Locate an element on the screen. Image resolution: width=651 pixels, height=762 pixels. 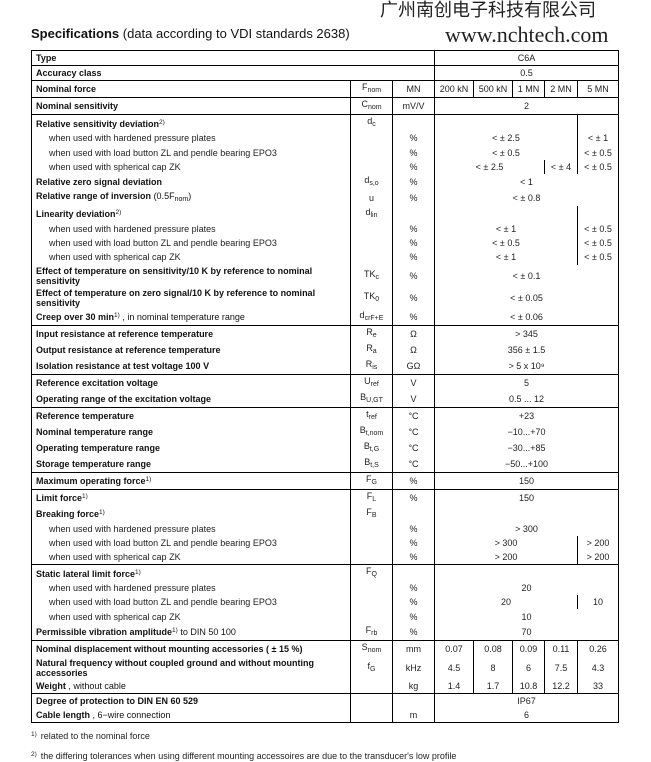
label-text: Permissible vibration amplitude is located at coordinates (104, 632).